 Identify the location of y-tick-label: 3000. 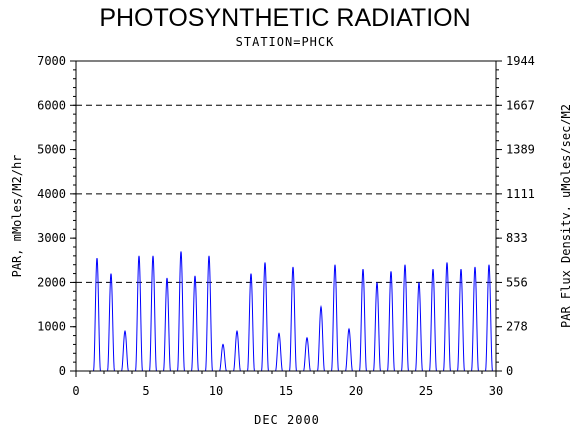
(51, 238).